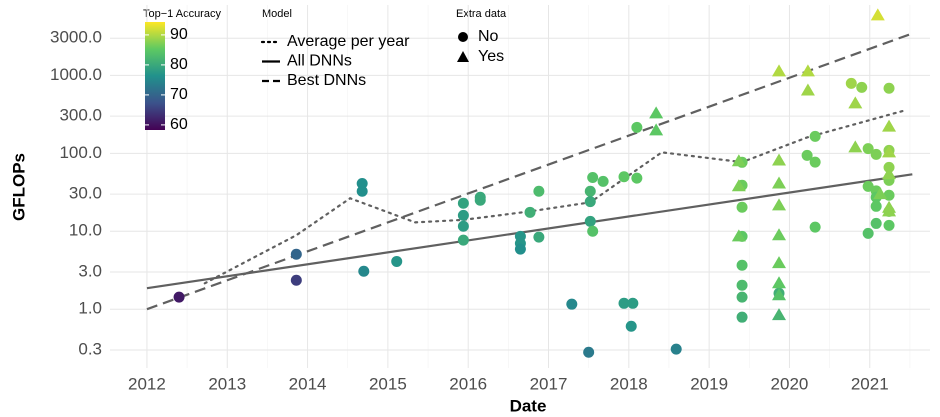  I want to click on colorbar-label: 70, so click(179, 94).